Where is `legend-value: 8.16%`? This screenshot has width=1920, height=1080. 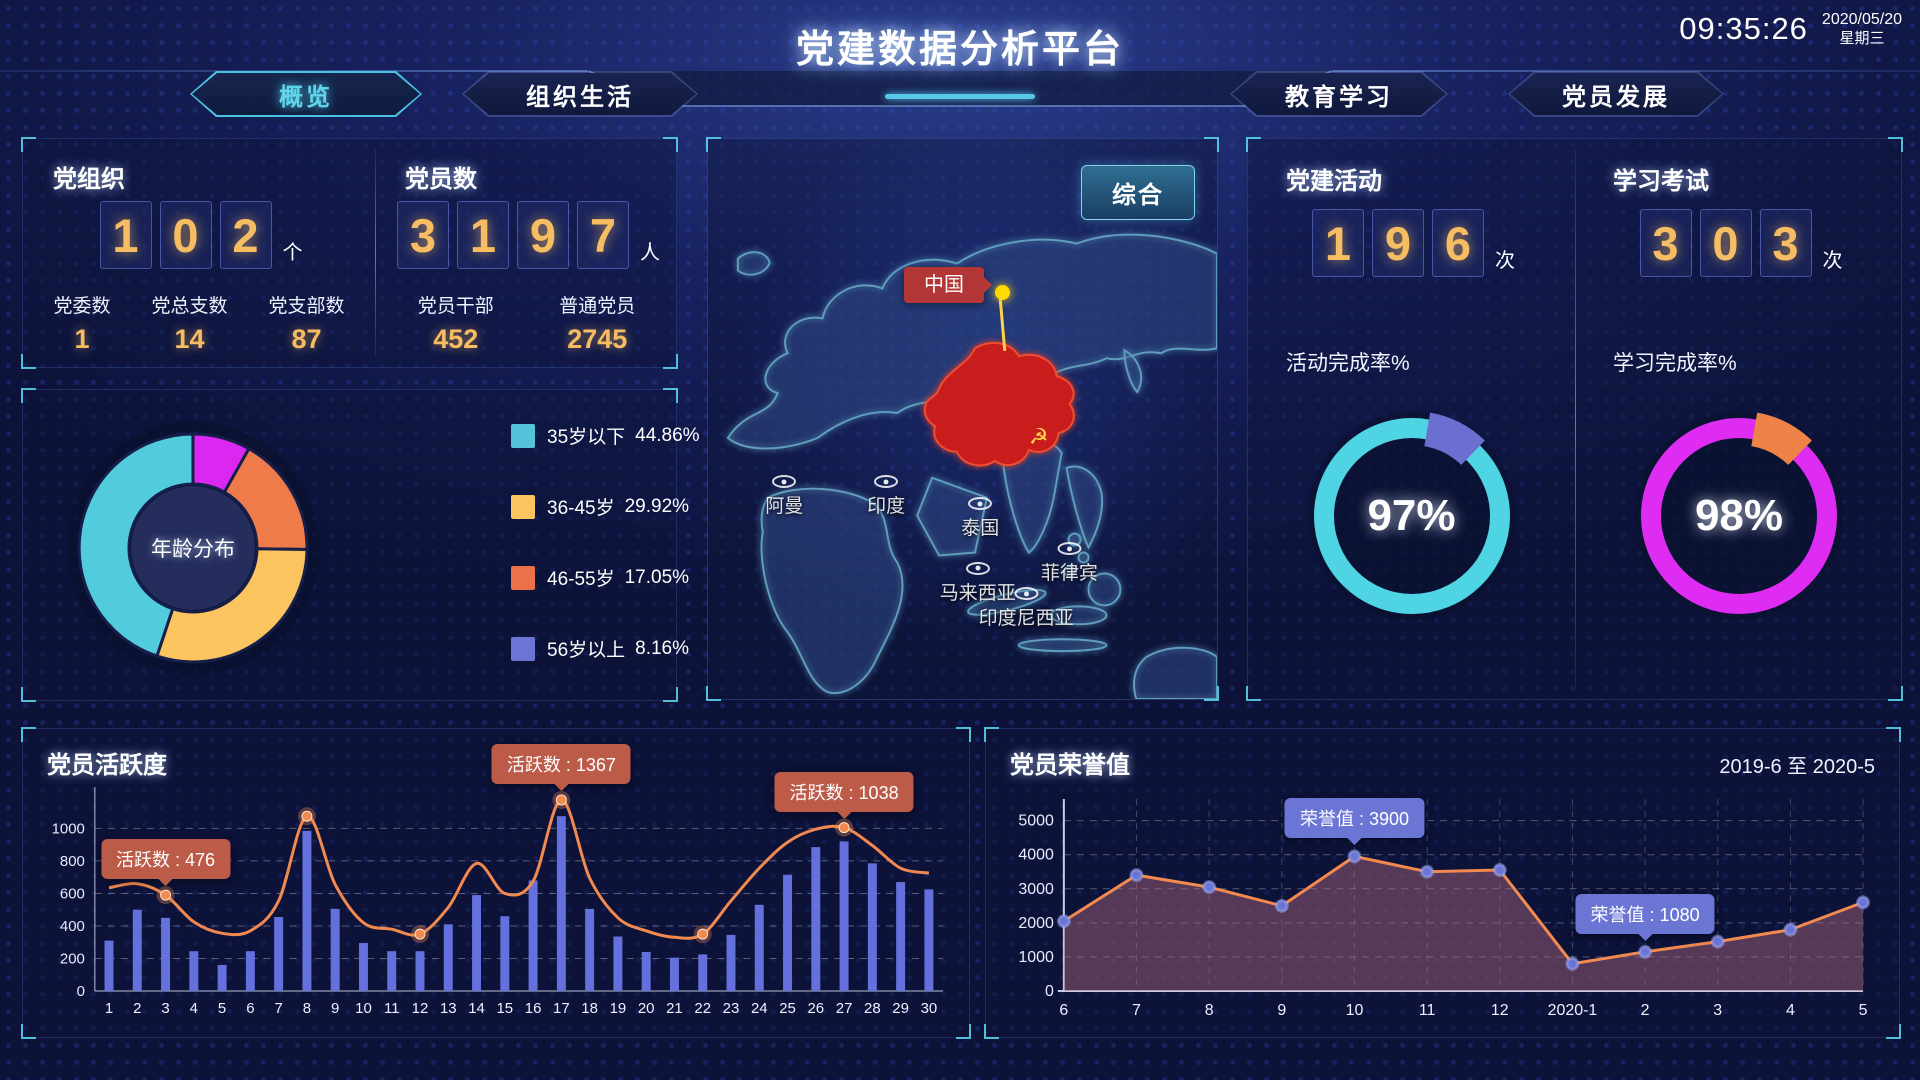
legend-value: 8.16% is located at coordinates (662, 648).